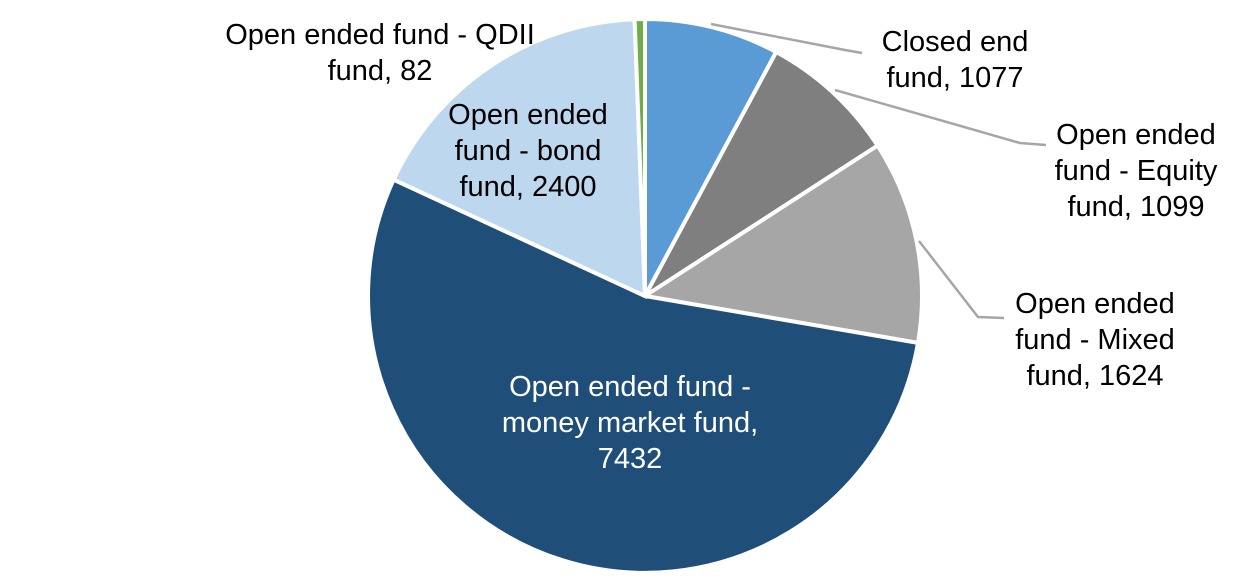 This screenshot has height=584, width=1250. What do you see at coordinates (961, 280) in the screenshot?
I see `leader-line-open-ended-fund-mixed-fund` at bounding box center [961, 280].